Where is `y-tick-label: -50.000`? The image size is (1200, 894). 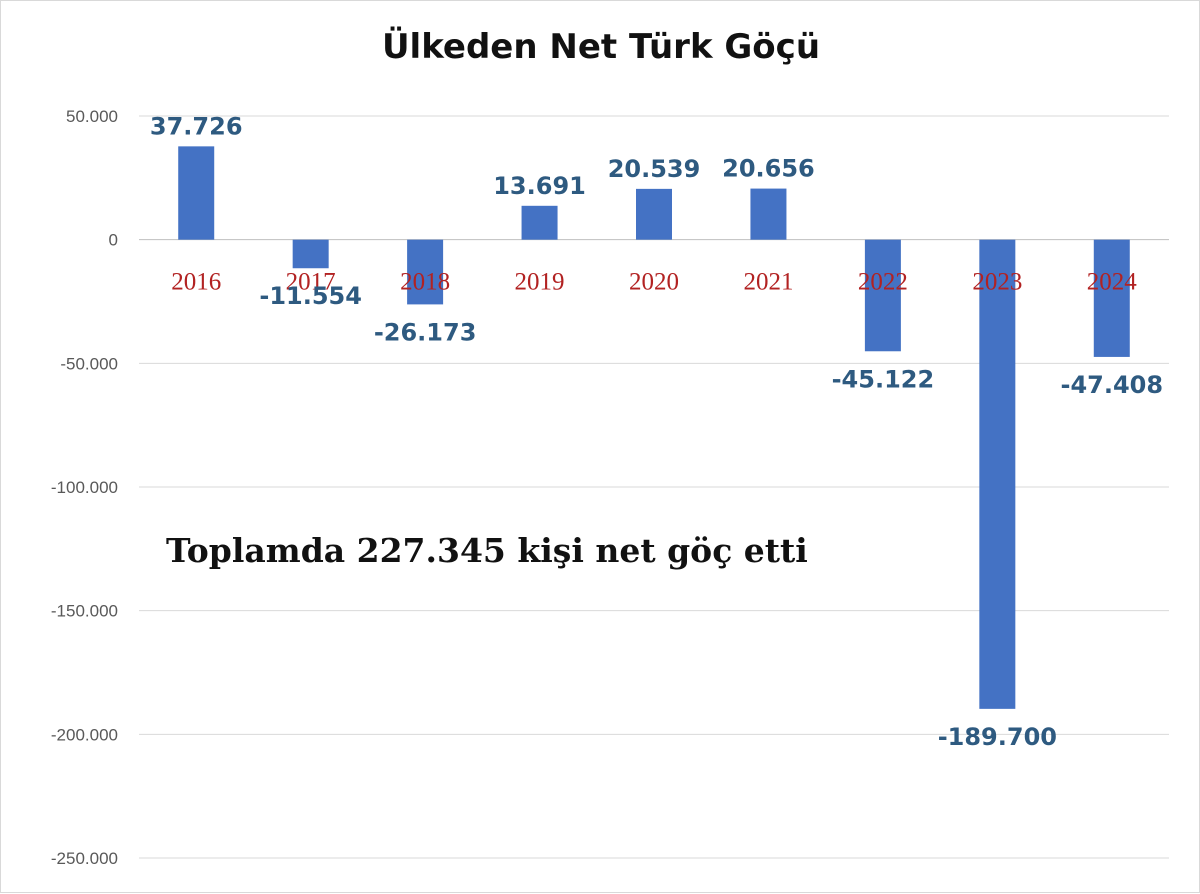 y-tick-label: -50.000 is located at coordinates (89, 363).